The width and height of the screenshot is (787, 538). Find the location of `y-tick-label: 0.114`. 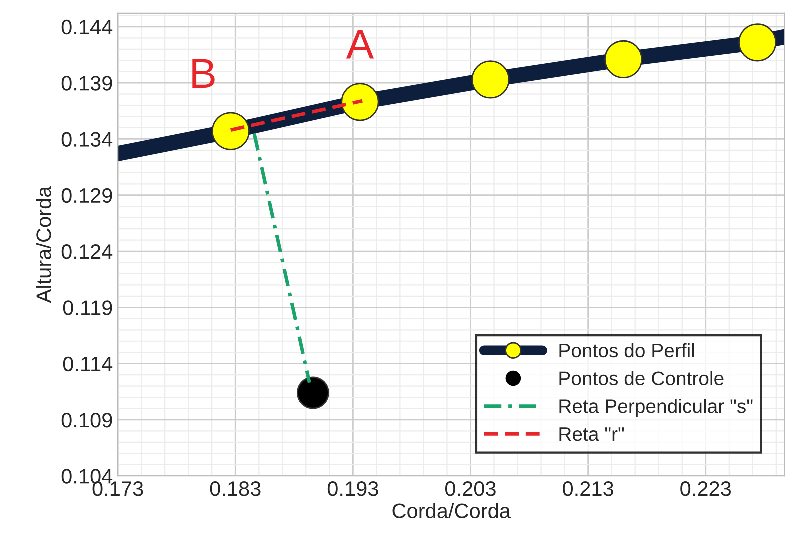

y-tick-label: 0.114 is located at coordinates (88, 364).